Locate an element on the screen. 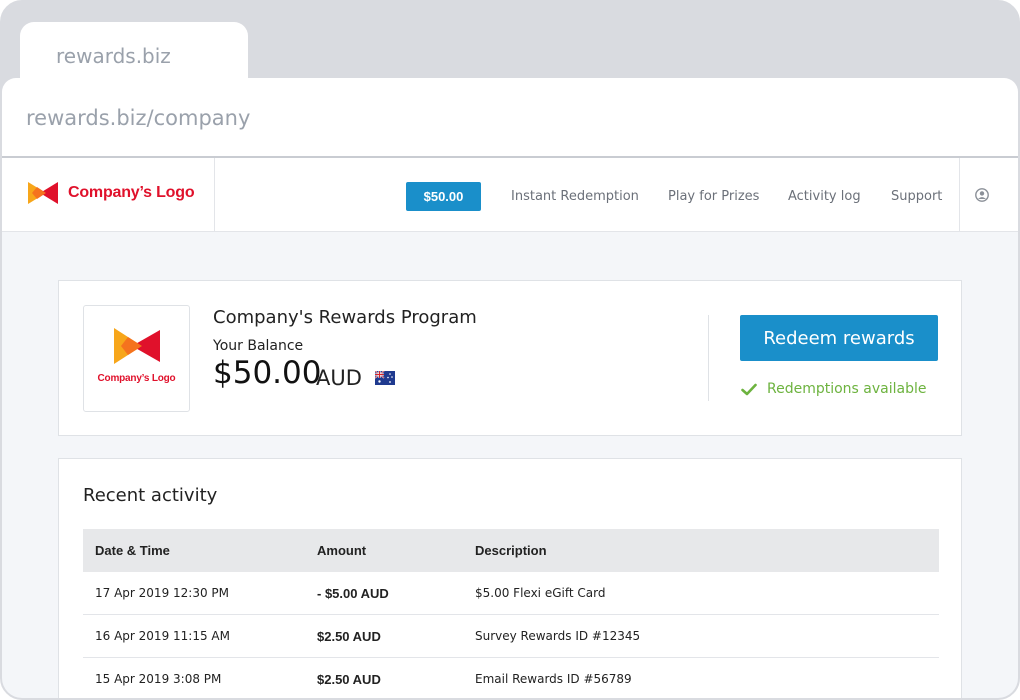  row-description: Email Rewards ID #56789 is located at coordinates (553, 679).